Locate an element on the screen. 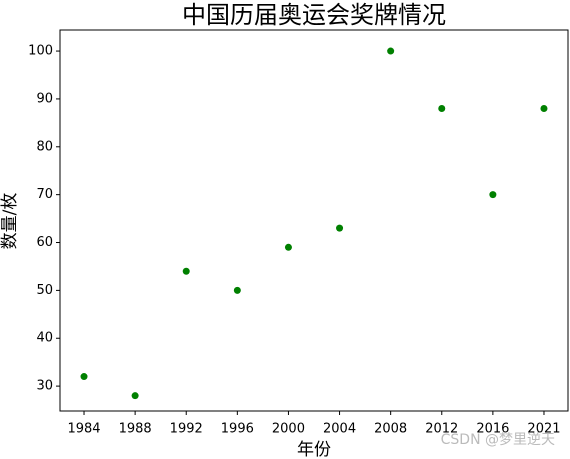  x-tick-label: 1992 is located at coordinates (186, 429).